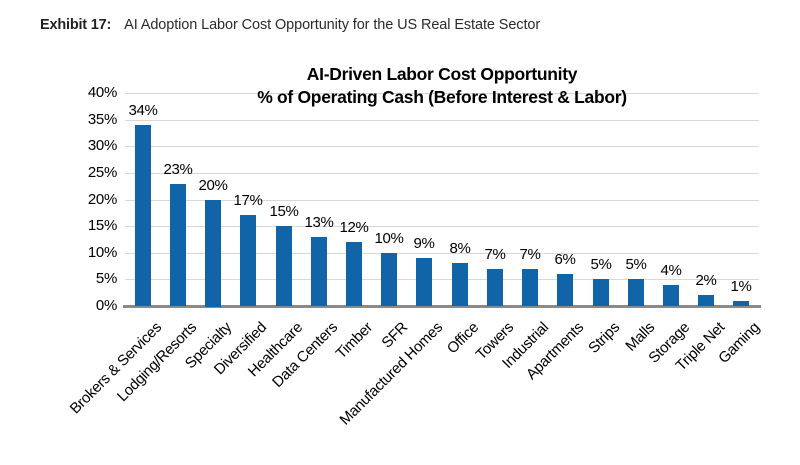  Describe the element at coordinates (102, 119) in the screenshot. I see `y-tick-label: 35%` at that location.